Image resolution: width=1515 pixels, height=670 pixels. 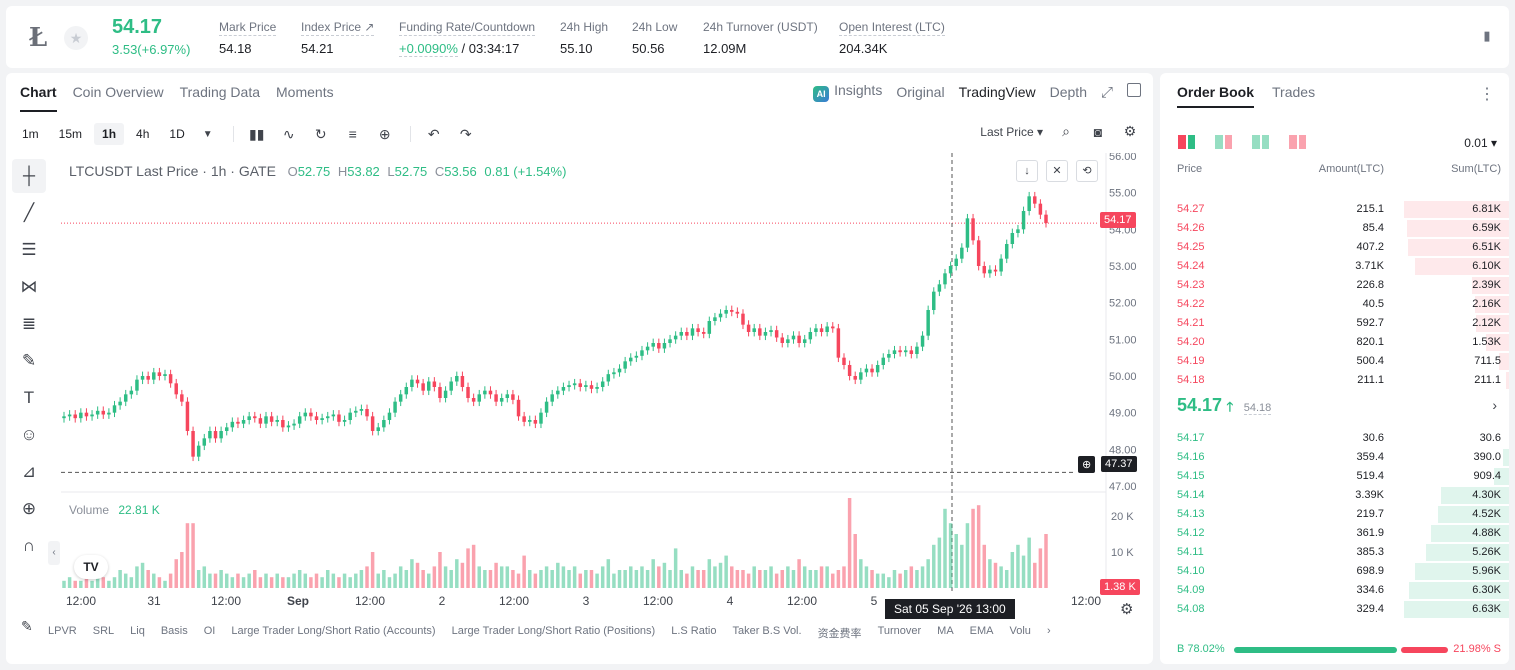 I want to click on ask-row: 54.25 407.2 6.51K, so click(x=1334, y=247).